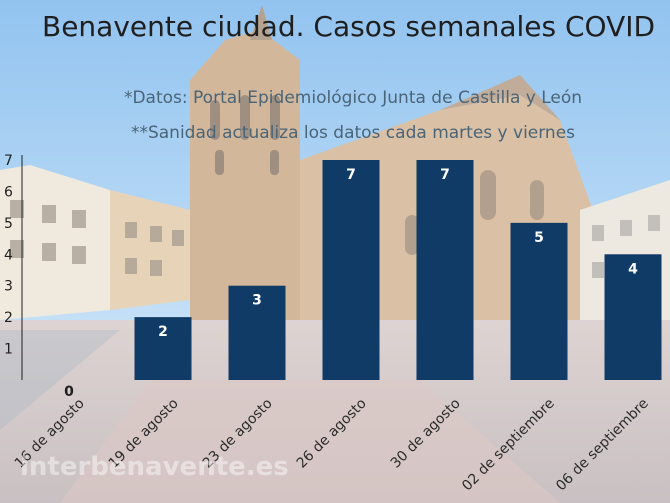 The image size is (670, 503). What do you see at coordinates (8, 255) in the screenshot?
I see `y-tick-label: 4` at bounding box center [8, 255].